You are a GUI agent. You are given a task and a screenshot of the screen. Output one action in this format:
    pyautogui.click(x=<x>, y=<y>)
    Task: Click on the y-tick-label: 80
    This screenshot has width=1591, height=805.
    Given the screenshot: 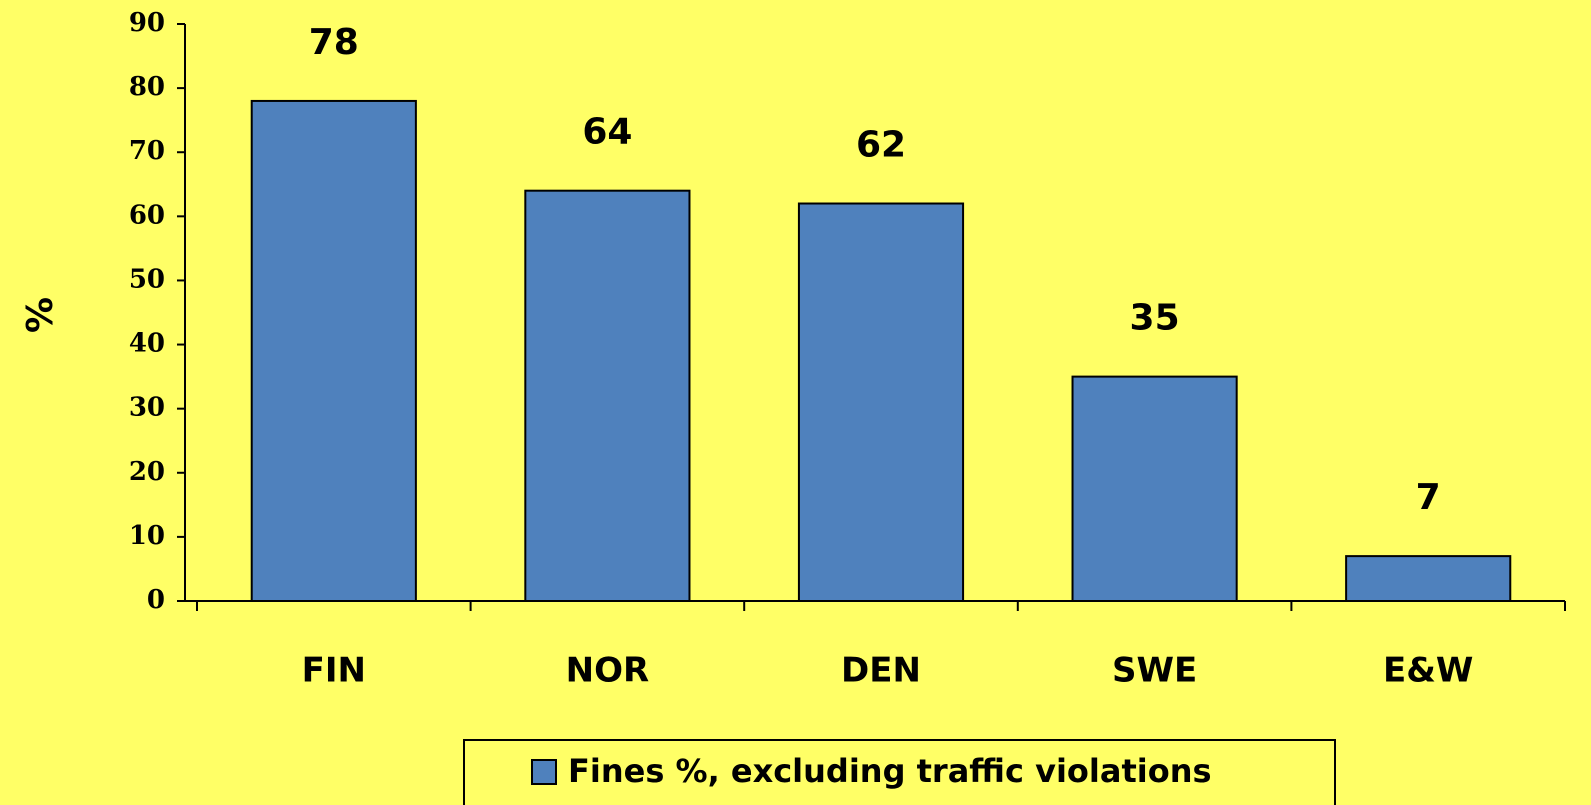 What is the action you would take?
    pyautogui.click(x=147, y=87)
    